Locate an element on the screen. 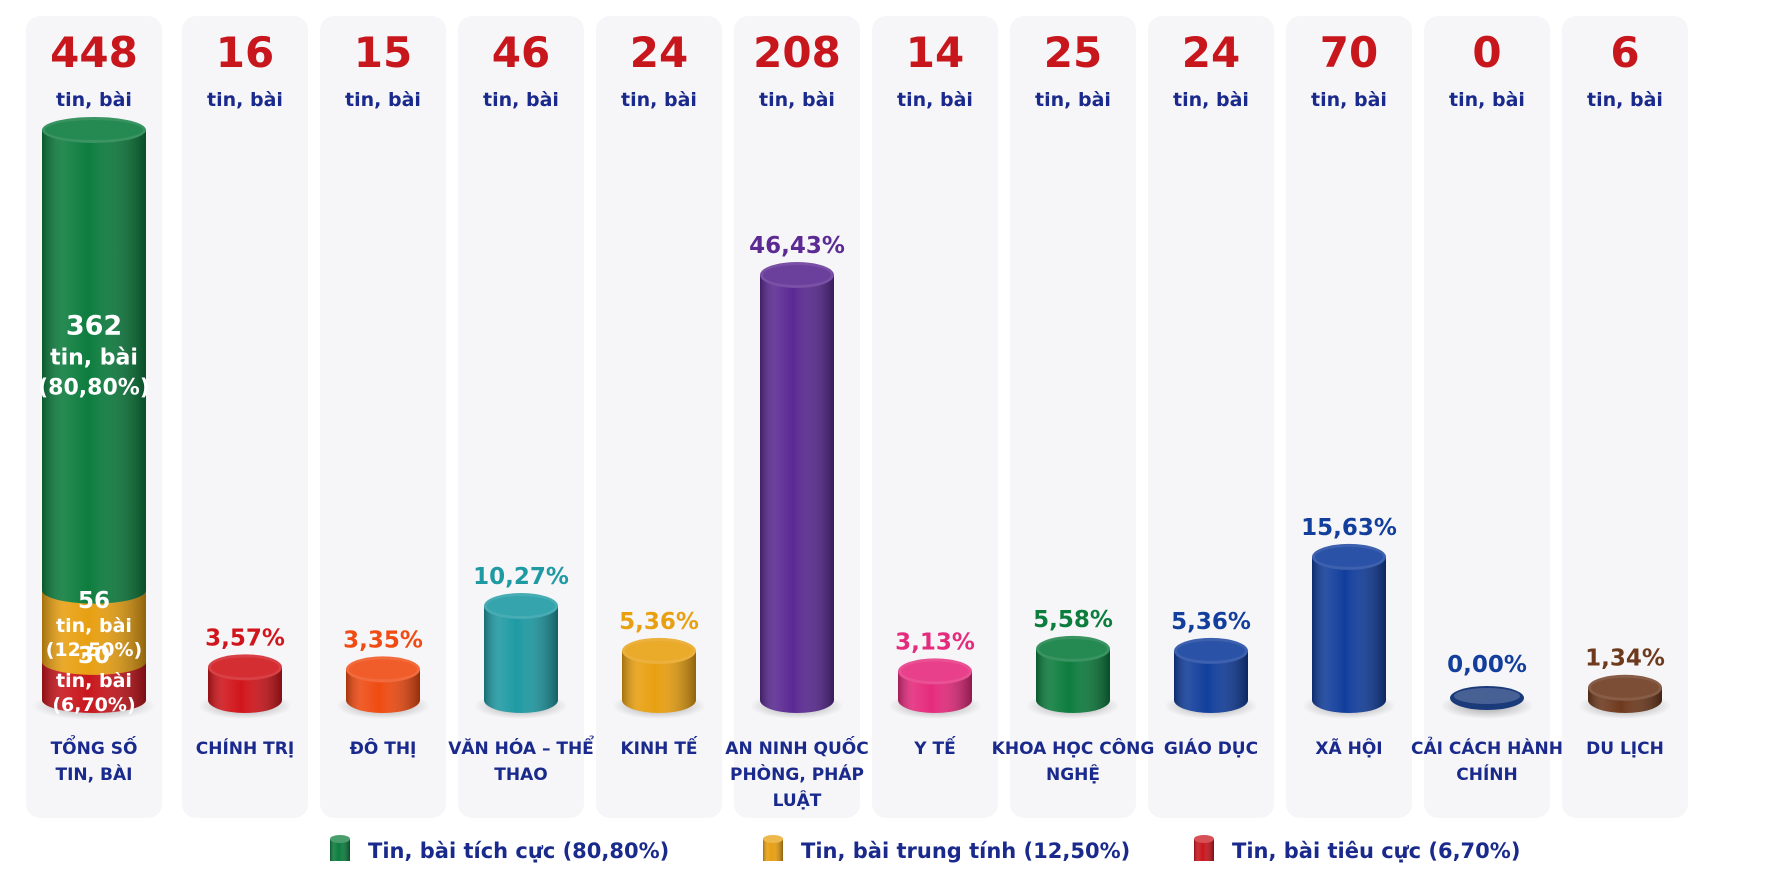 This screenshot has width=1774, height=887. bar-percent-label: 10,27% is located at coordinates (521, 577).